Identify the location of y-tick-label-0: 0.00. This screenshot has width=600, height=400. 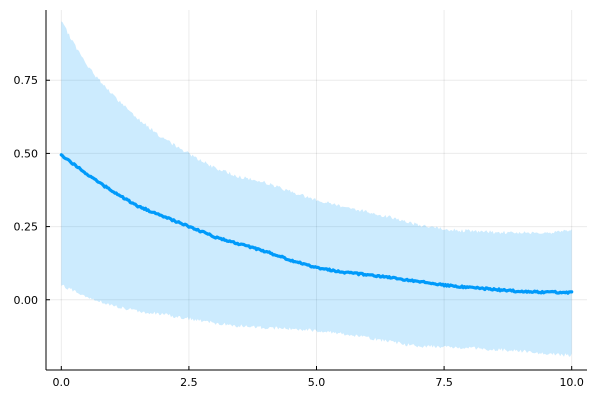
(26, 300).